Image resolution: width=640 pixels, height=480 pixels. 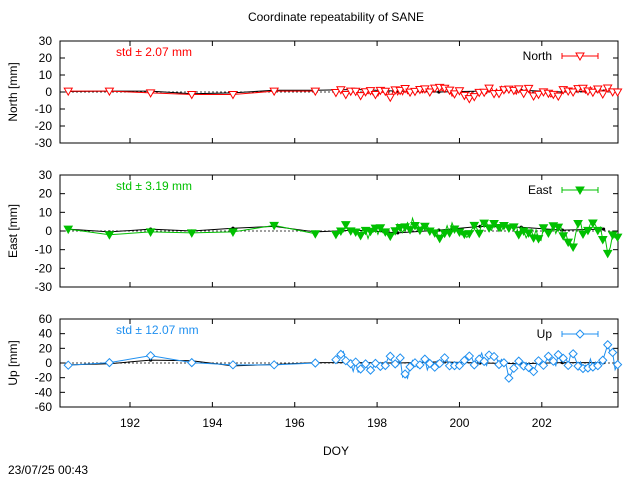 I want to click on east-y-tick-label: -30, so click(x=44, y=287).